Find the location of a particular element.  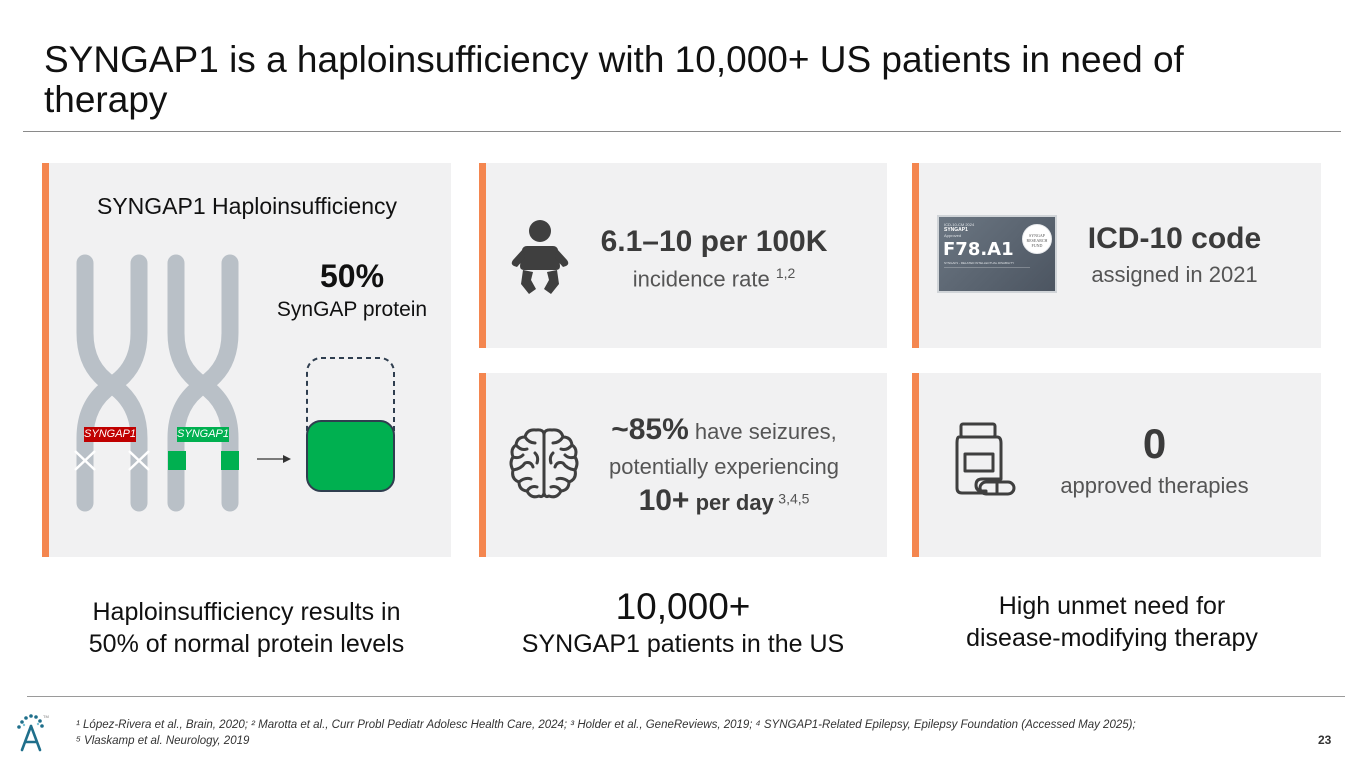

title-divider is located at coordinates (682, 131).